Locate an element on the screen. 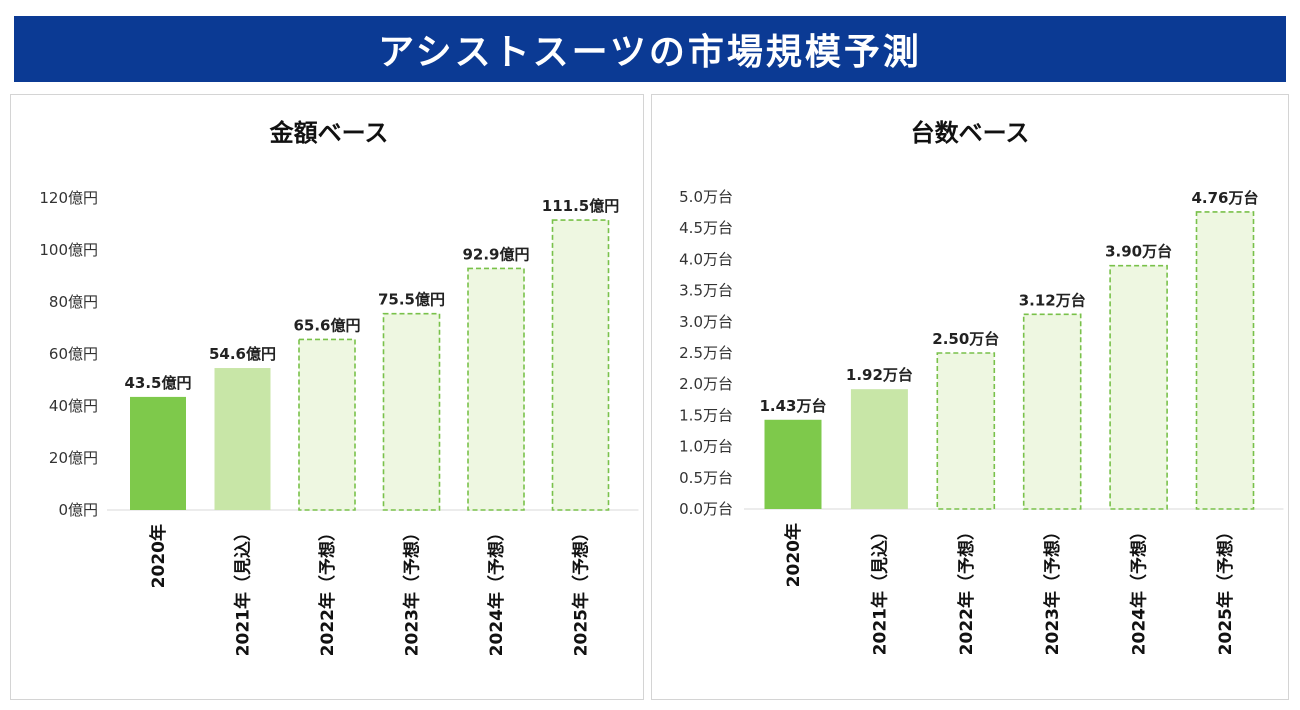 The height and width of the screenshot is (710, 1300). amount-y-tick-label: 0億円 is located at coordinates (78, 510).